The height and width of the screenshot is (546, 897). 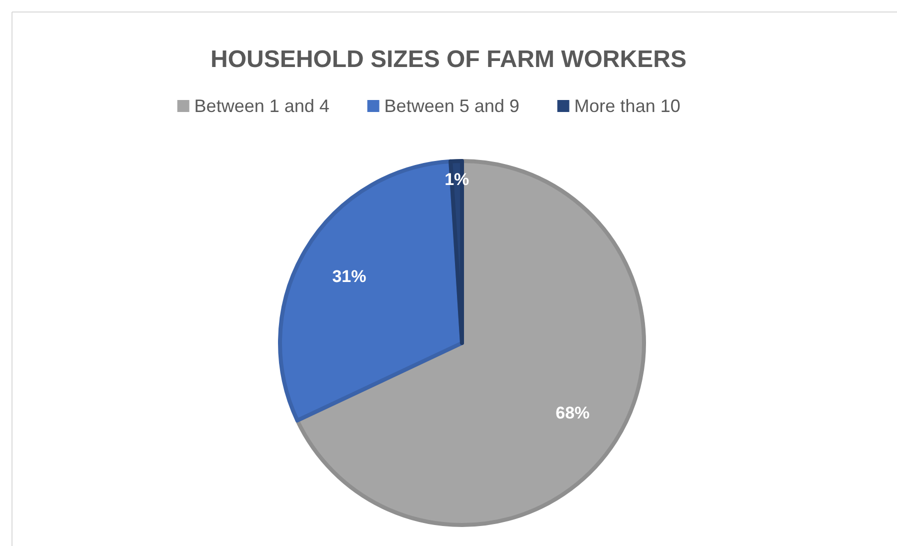 What do you see at coordinates (573, 413) in the screenshot?
I see `data-label: 68%` at bounding box center [573, 413].